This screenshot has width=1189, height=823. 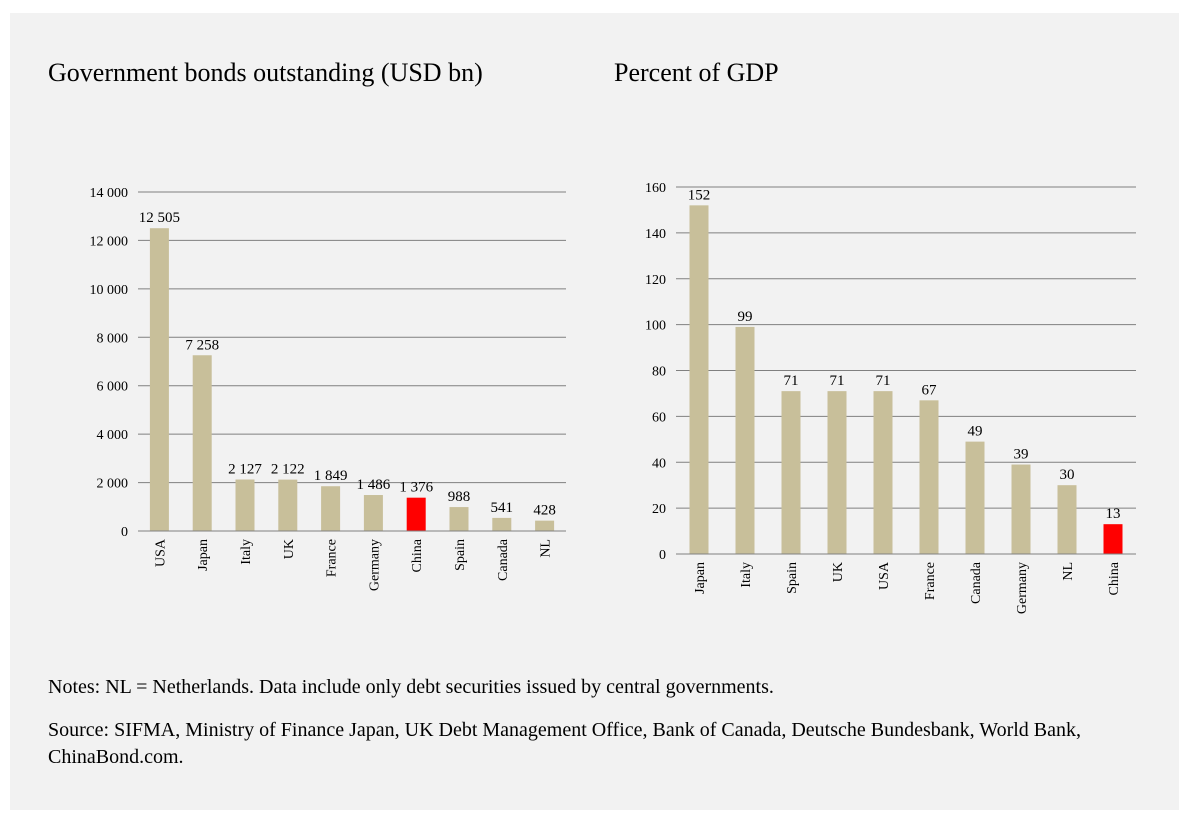 I want to click on gdp-category-label: France, so click(x=930, y=581).